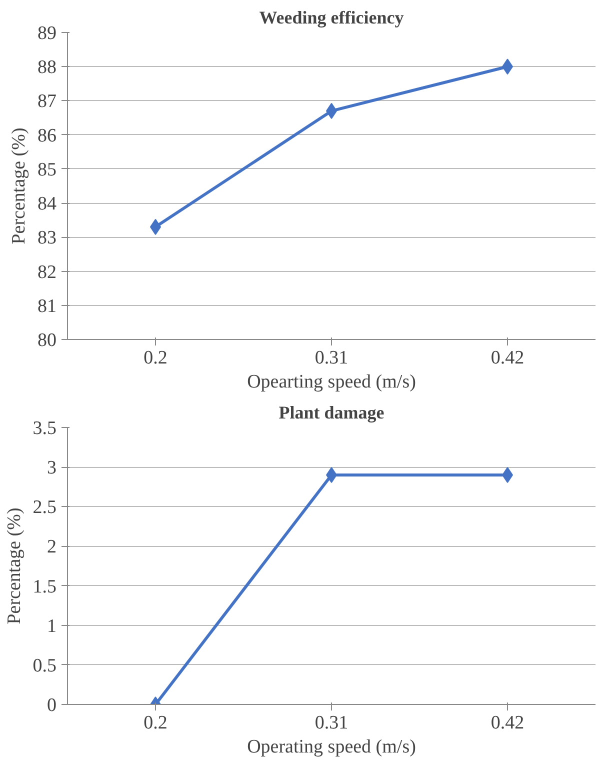 This screenshot has height=765, width=602. I want to click on chart-title: Weeding efficiency, so click(331, 18).